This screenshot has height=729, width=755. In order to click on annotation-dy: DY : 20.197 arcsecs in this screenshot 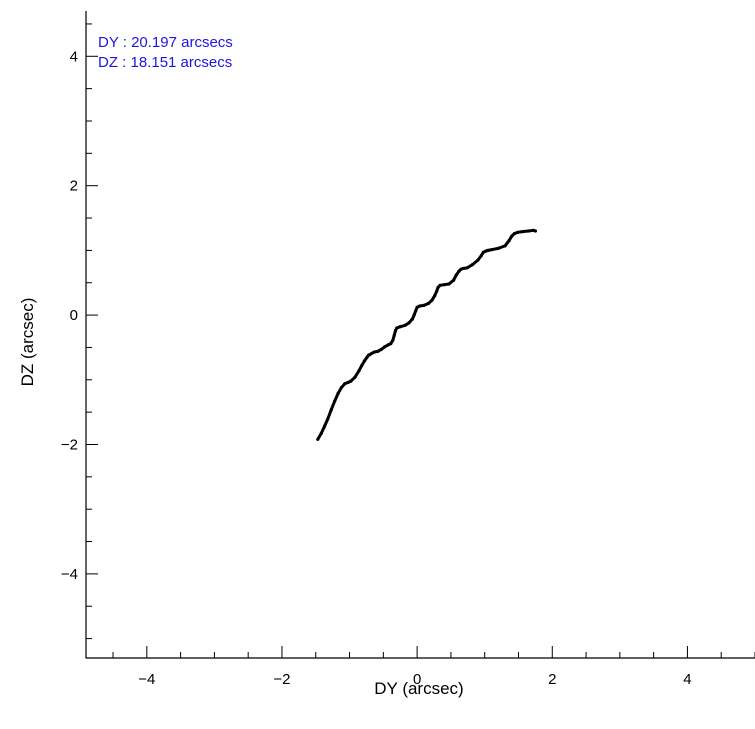, I will do `click(165, 42)`.